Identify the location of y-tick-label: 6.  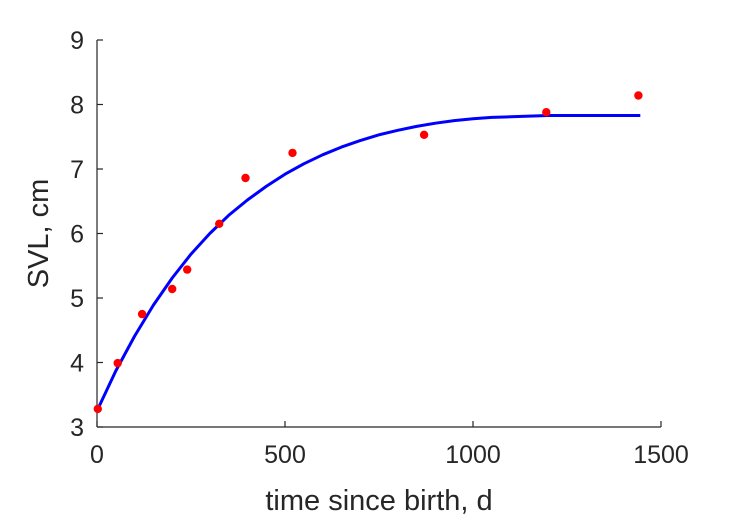
(77, 235).